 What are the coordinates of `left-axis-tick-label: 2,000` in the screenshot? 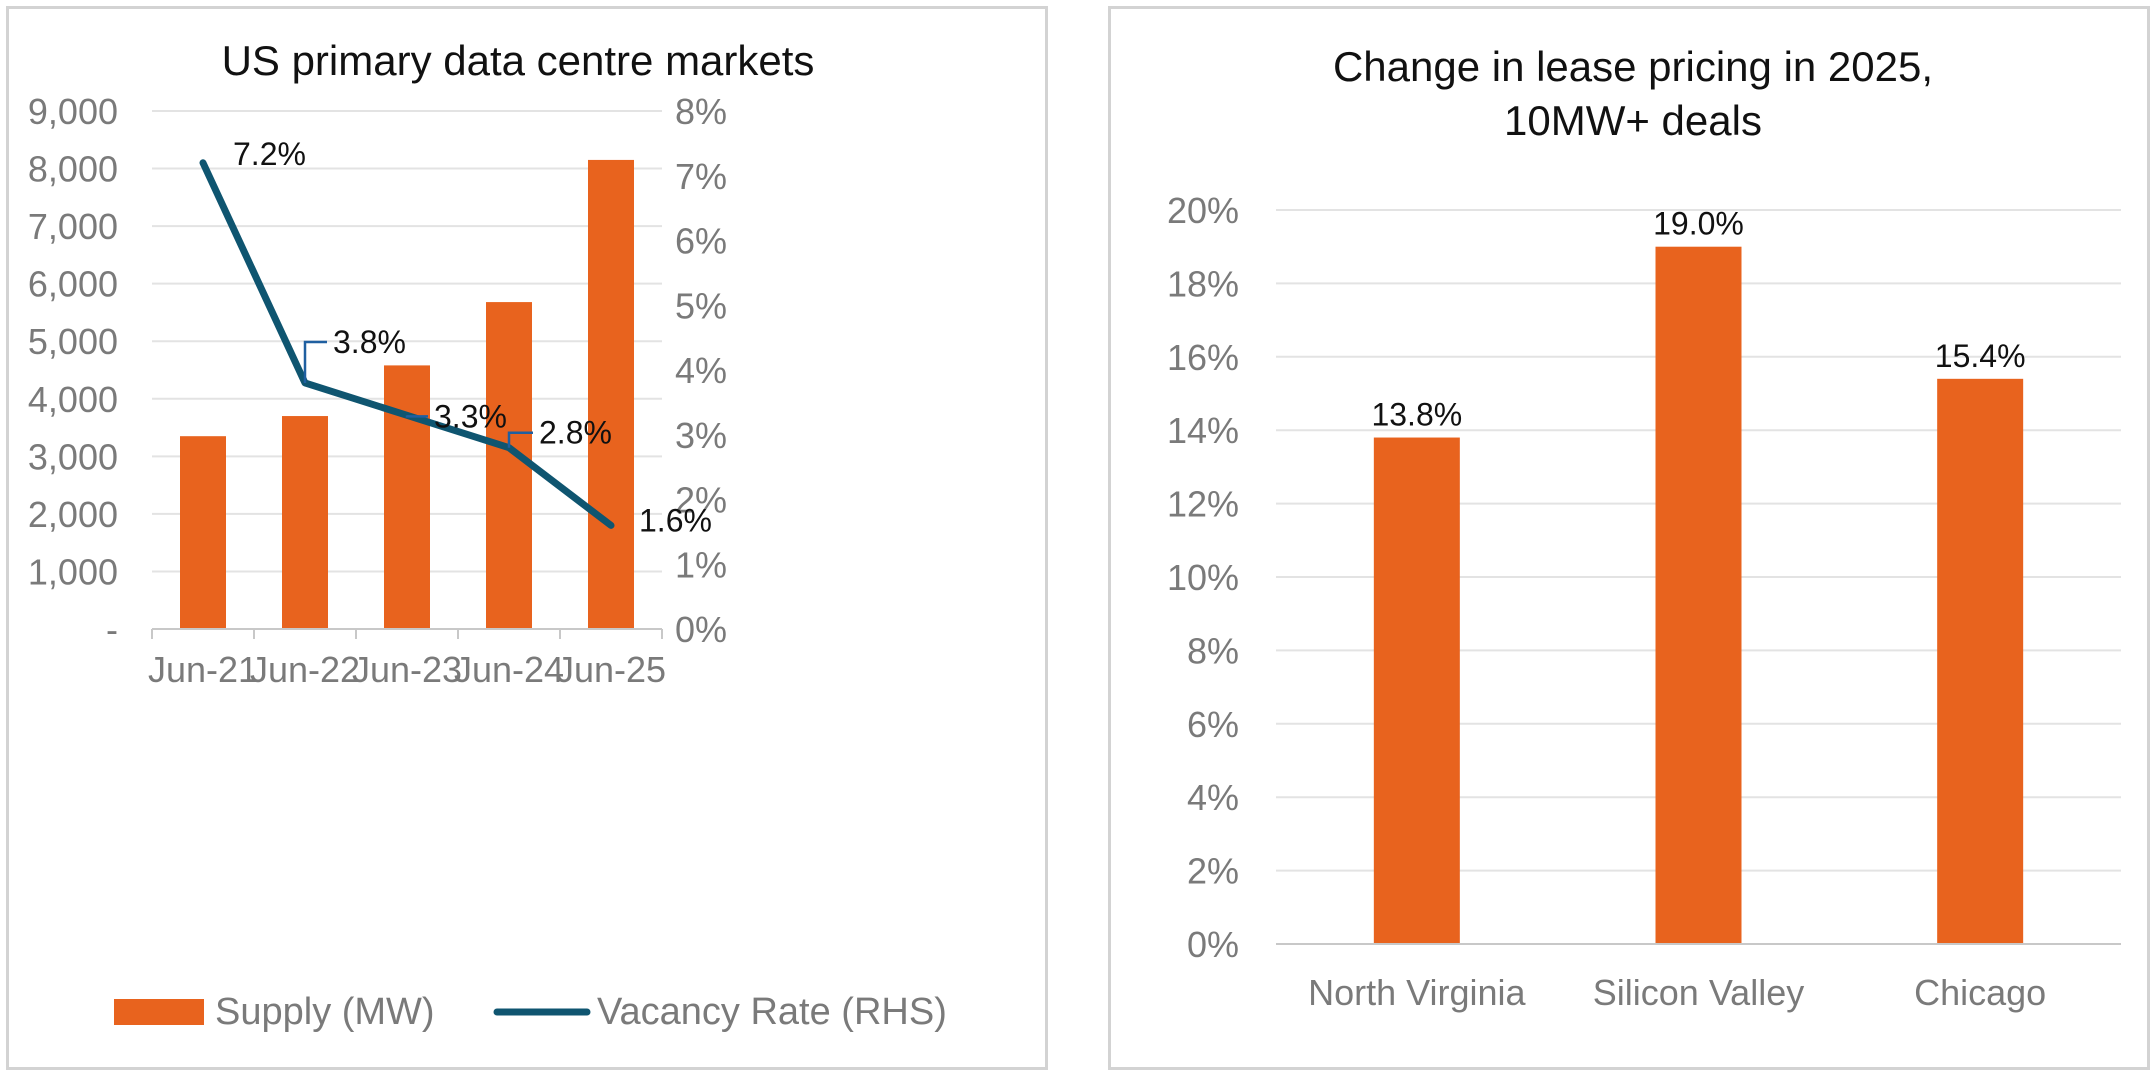 It's located at (73, 514).